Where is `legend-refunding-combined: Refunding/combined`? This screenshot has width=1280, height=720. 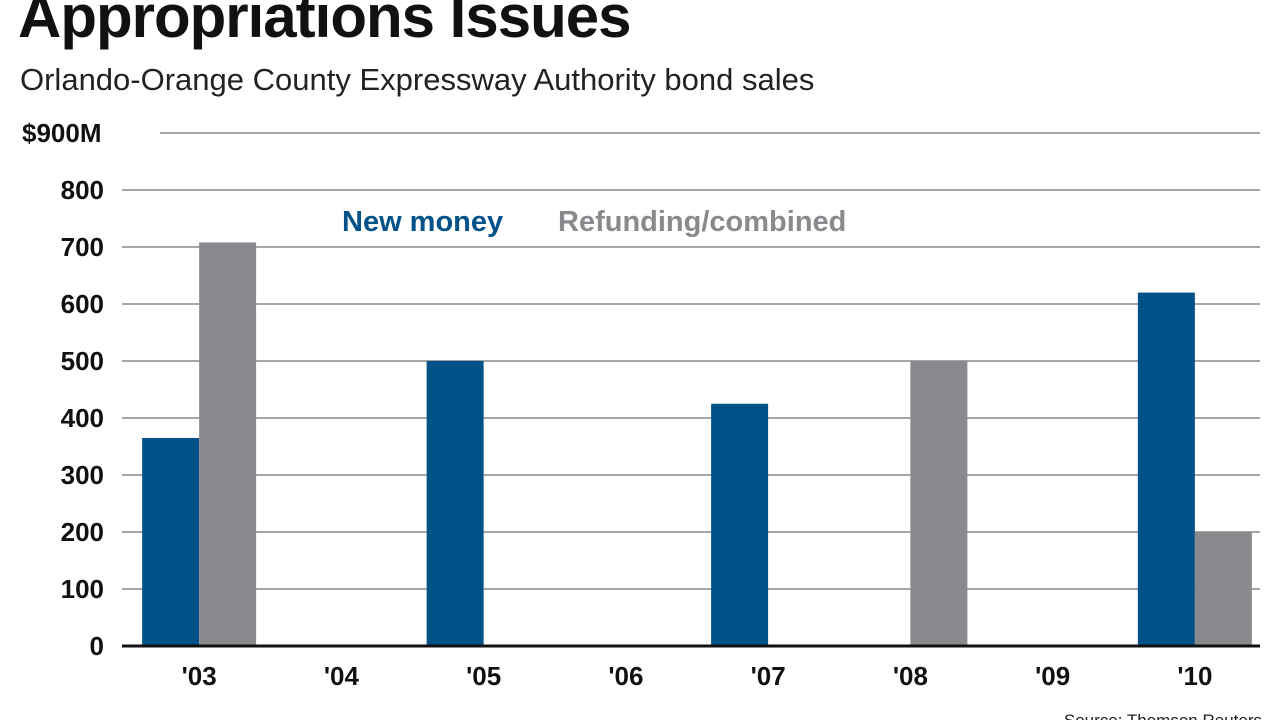 legend-refunding-combined: Refunding/combined is located at coordinates (702, 222).